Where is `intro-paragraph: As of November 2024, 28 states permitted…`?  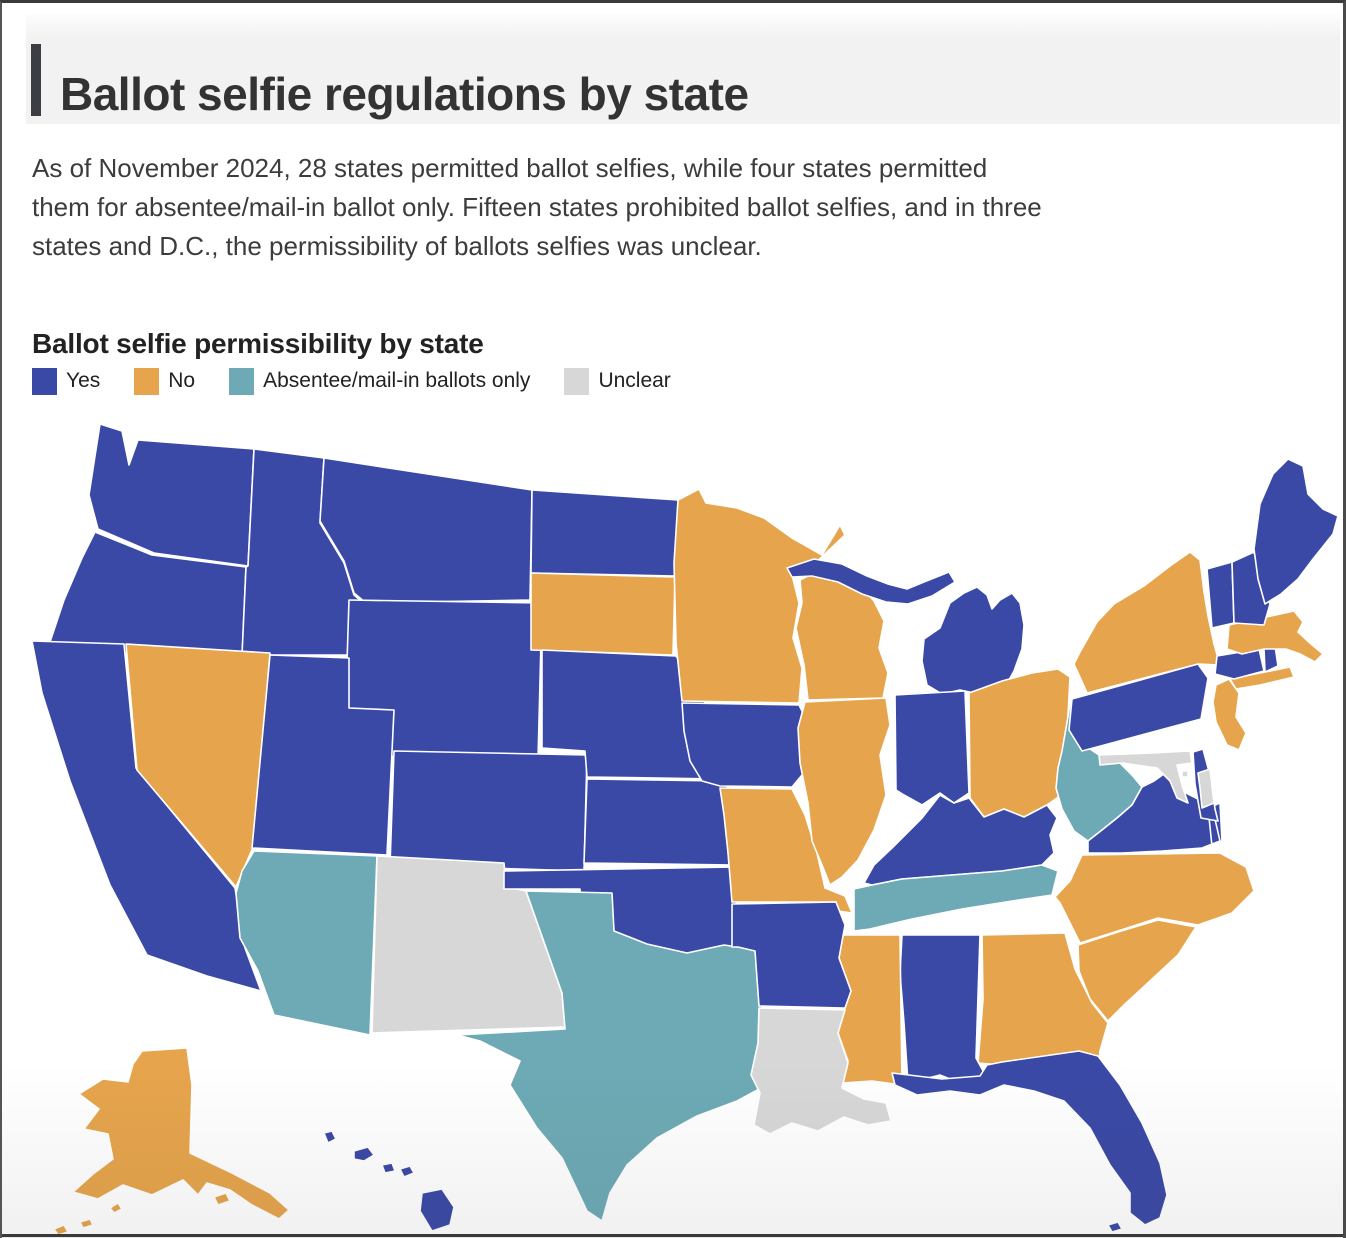 intro-paragraph: As of November 2024, 28 states permitted… is located at coordinates (684, 207).